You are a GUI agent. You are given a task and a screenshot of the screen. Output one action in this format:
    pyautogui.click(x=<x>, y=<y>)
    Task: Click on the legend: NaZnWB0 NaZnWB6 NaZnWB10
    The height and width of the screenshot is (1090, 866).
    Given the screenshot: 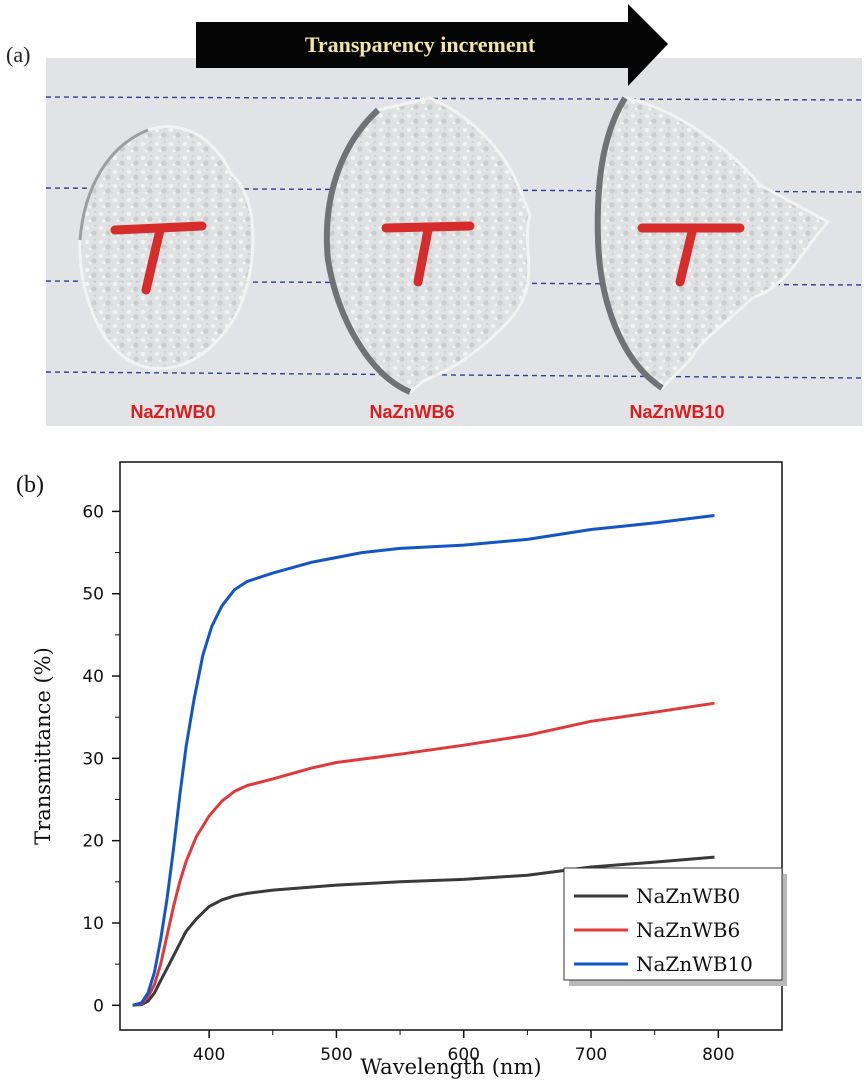 What is the action you would take?
    pyautogui.click(x=675, y=926)
    